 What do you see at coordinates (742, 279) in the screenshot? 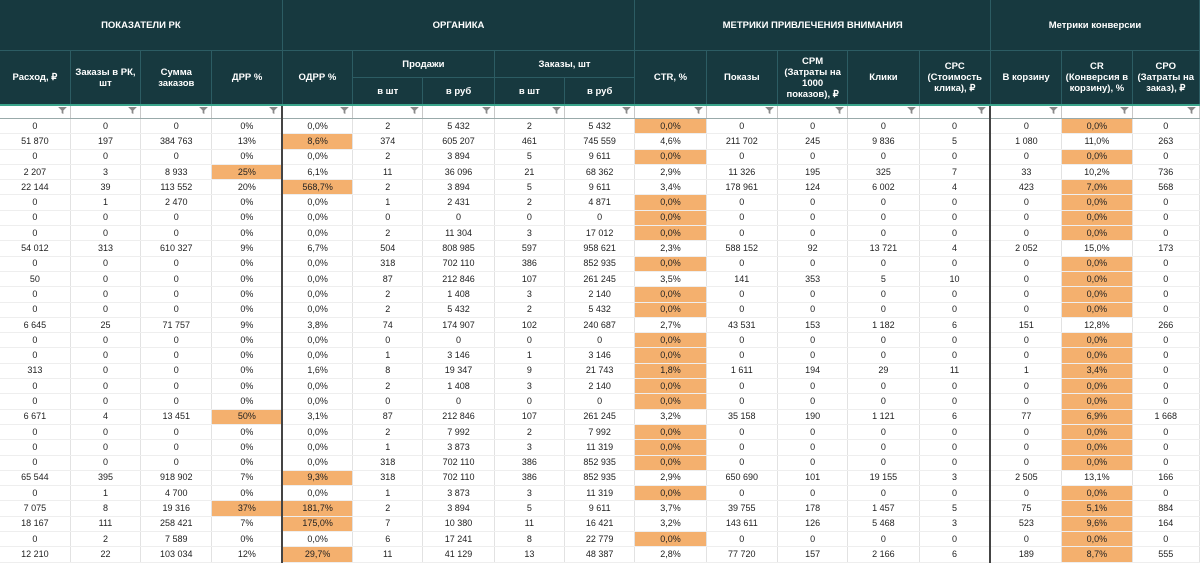
I see `table-cell: 141` at bounding box center [742, 279].